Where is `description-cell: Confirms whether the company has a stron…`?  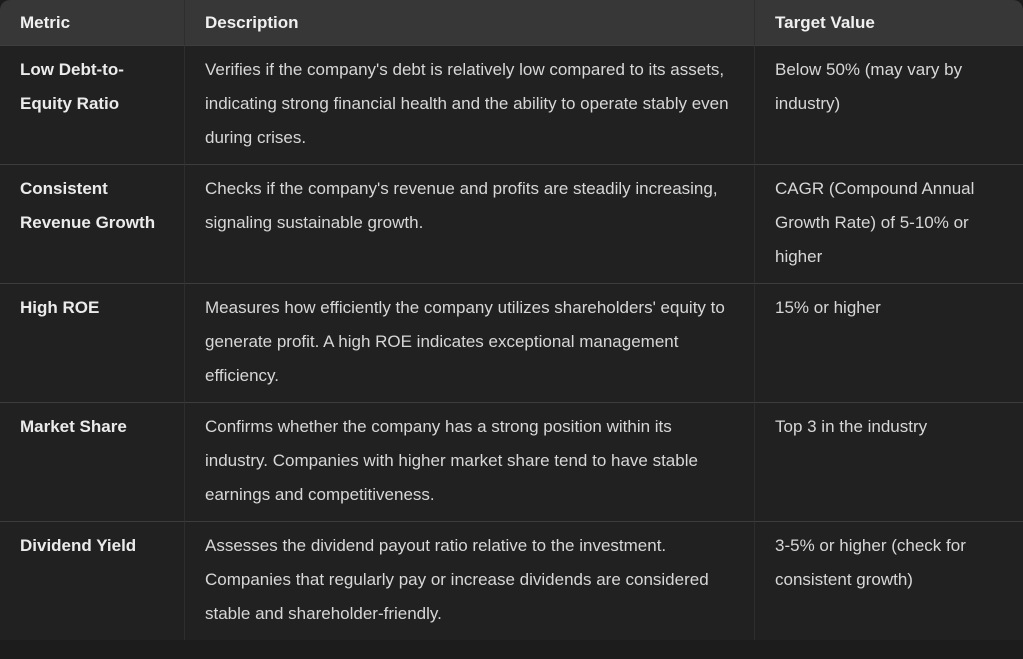 description-cell: Confirms whether the company has a stron… is located at coordinates (470, 461).